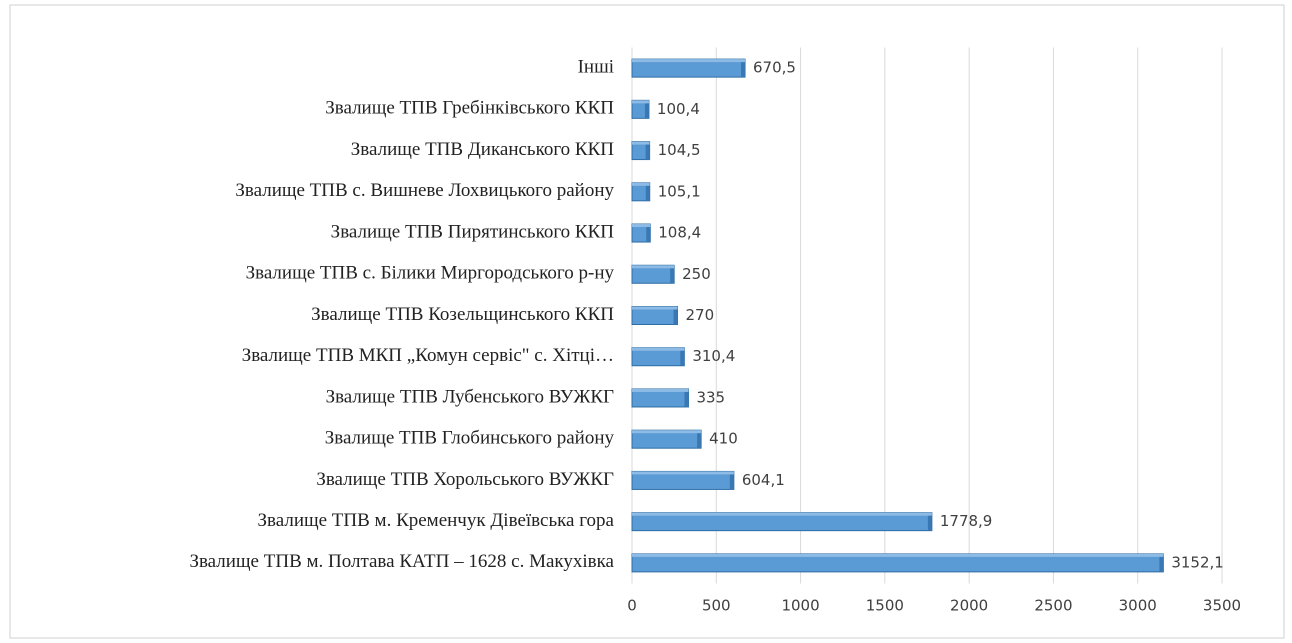 The image size is (1292, 643). Describe the element at coordinates (1053, 606) in the screenshot. I see `x-tick-label: 2500` at that location.